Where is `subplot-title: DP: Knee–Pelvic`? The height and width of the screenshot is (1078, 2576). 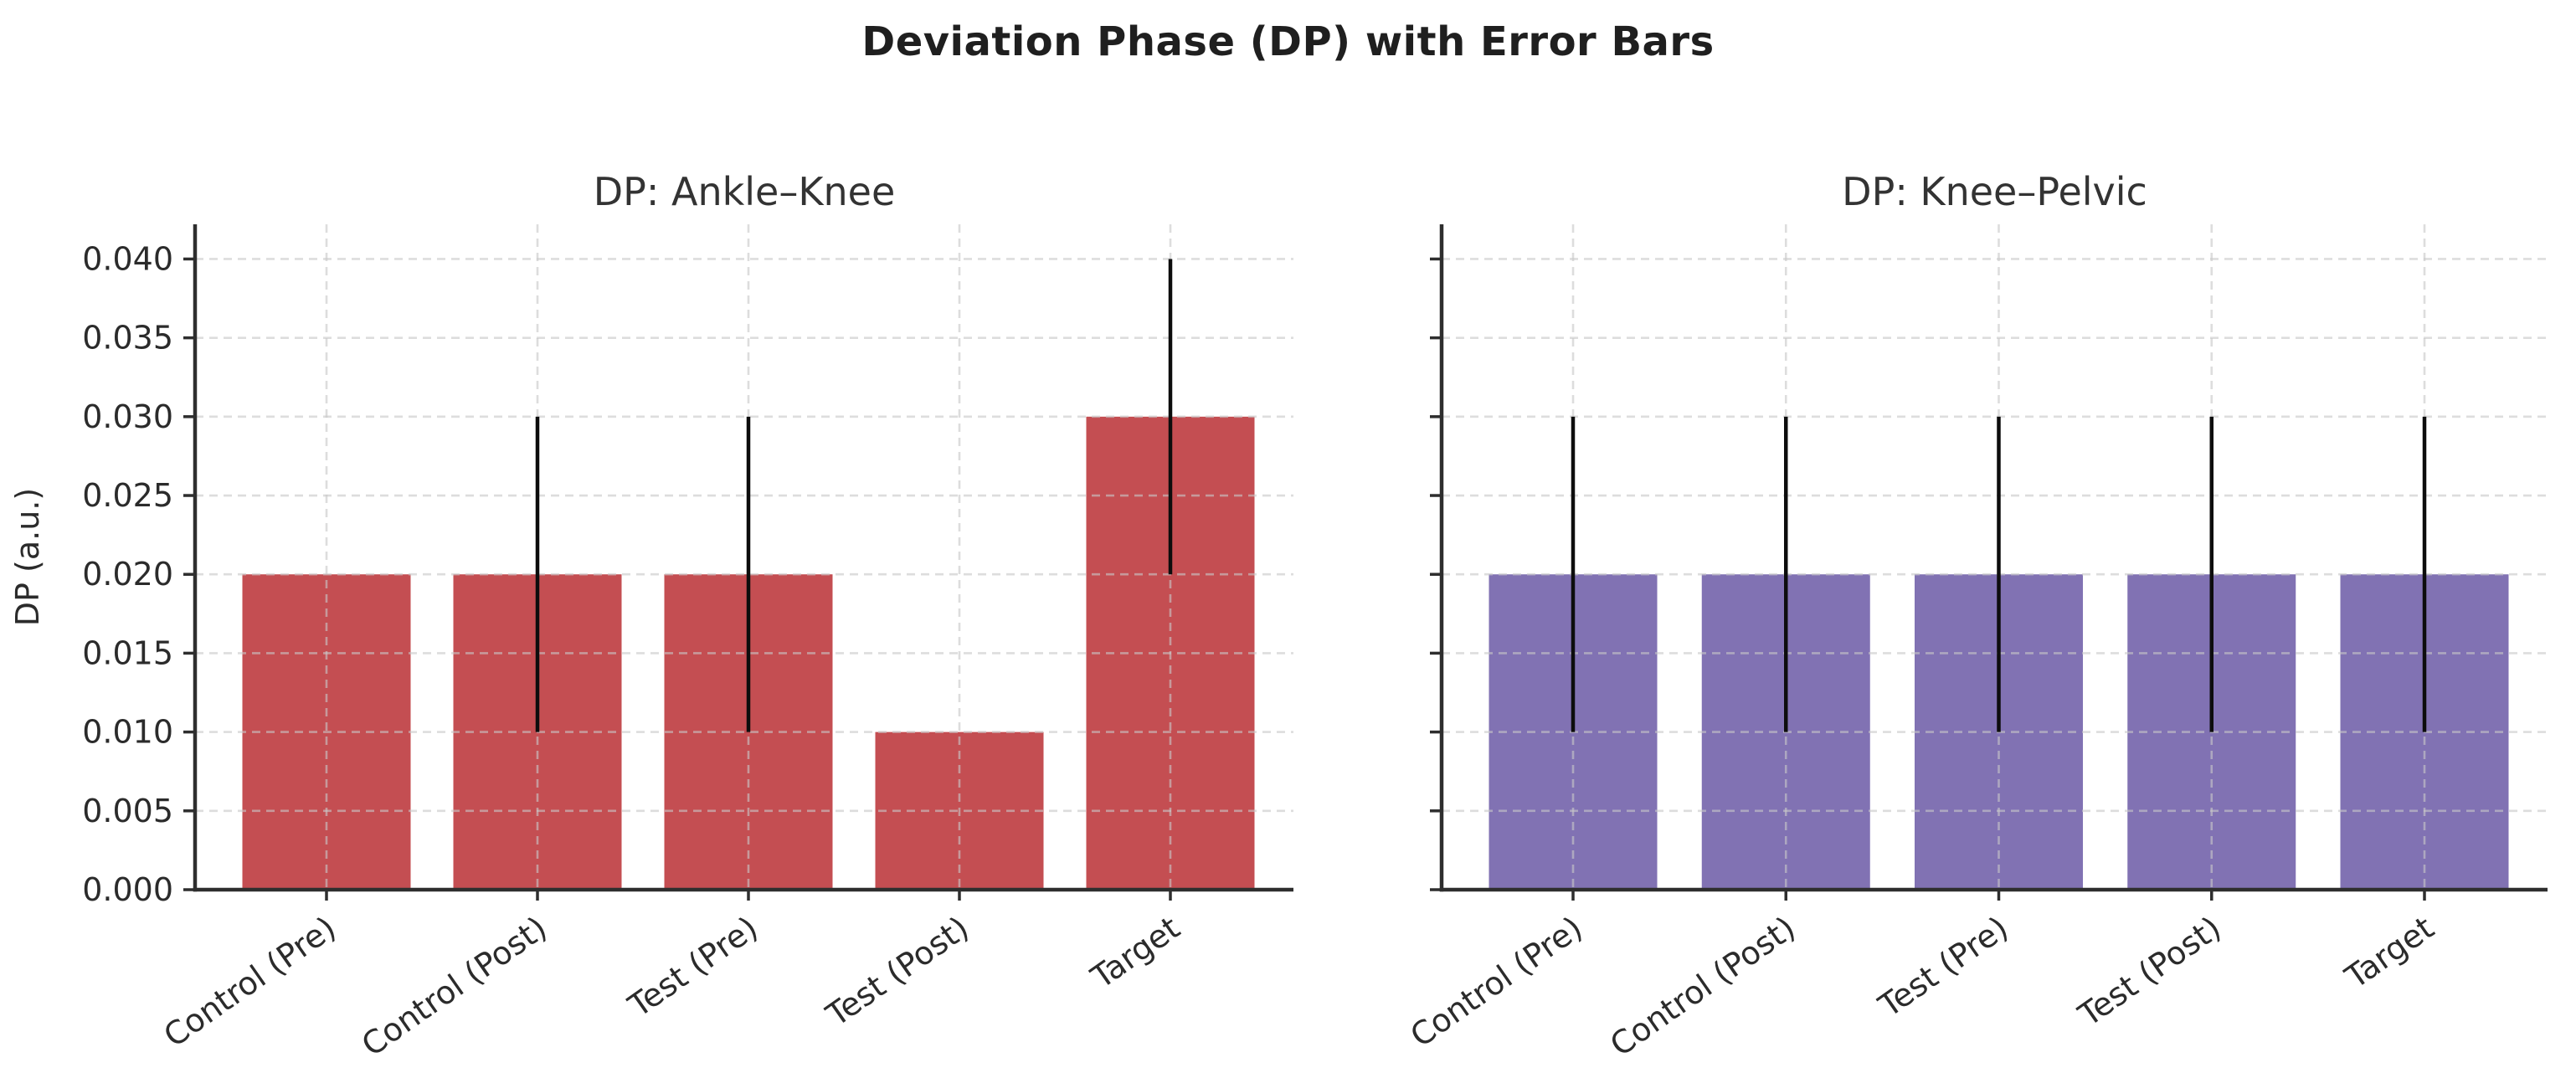
subplot-title: DP: Knee–Pelvic is located at coordinates (1994, 191).